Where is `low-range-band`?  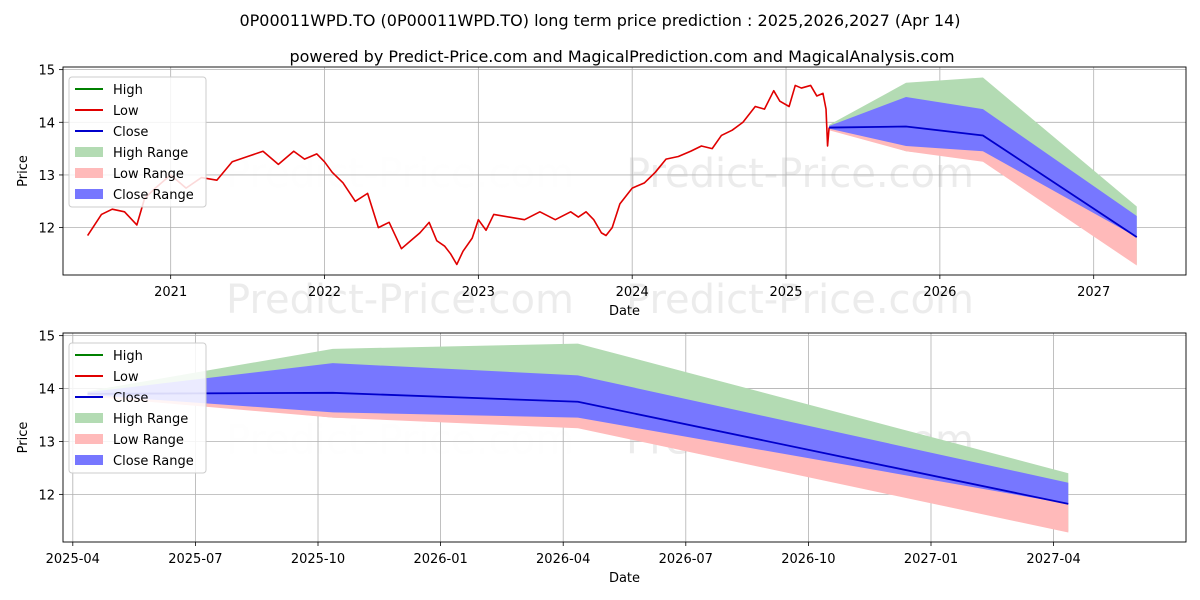
low-range-band is located at coordinates (983, 196).